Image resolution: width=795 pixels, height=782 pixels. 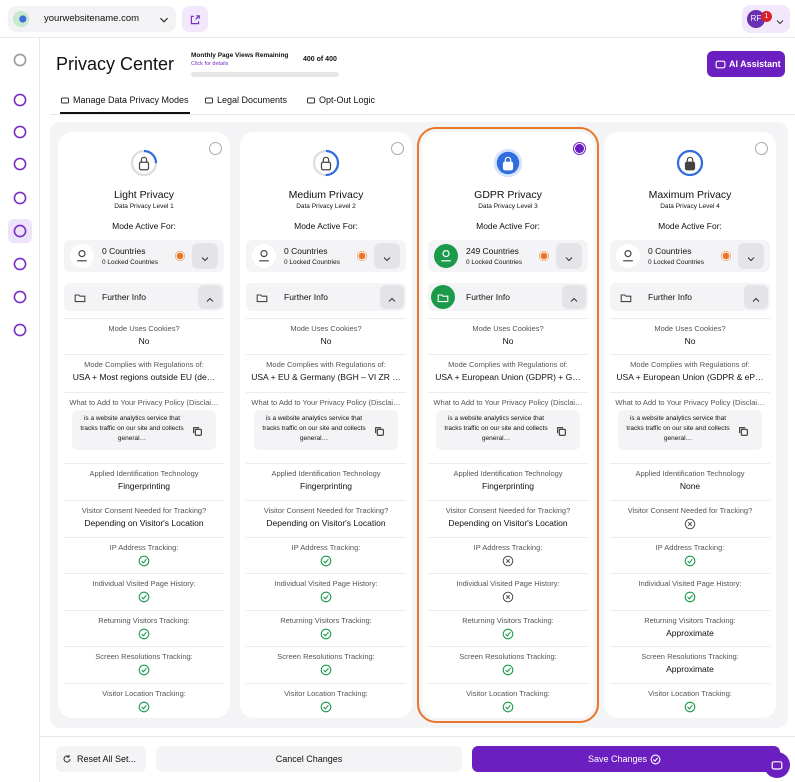 I want to click on countries-count: 249 Countries, so click(x=492, y=251).